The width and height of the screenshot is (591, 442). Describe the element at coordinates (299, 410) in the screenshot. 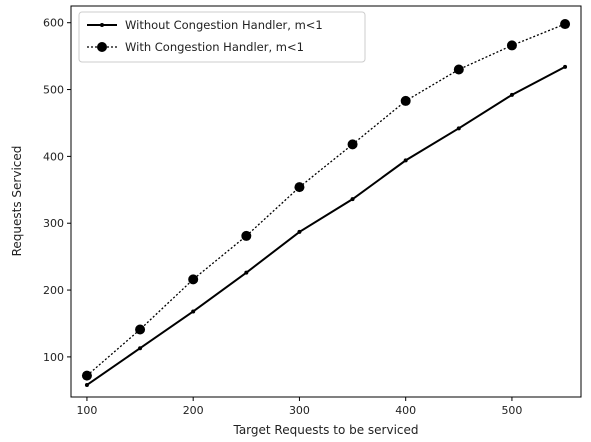

I see `x-tick-label-300: 300` at that location.